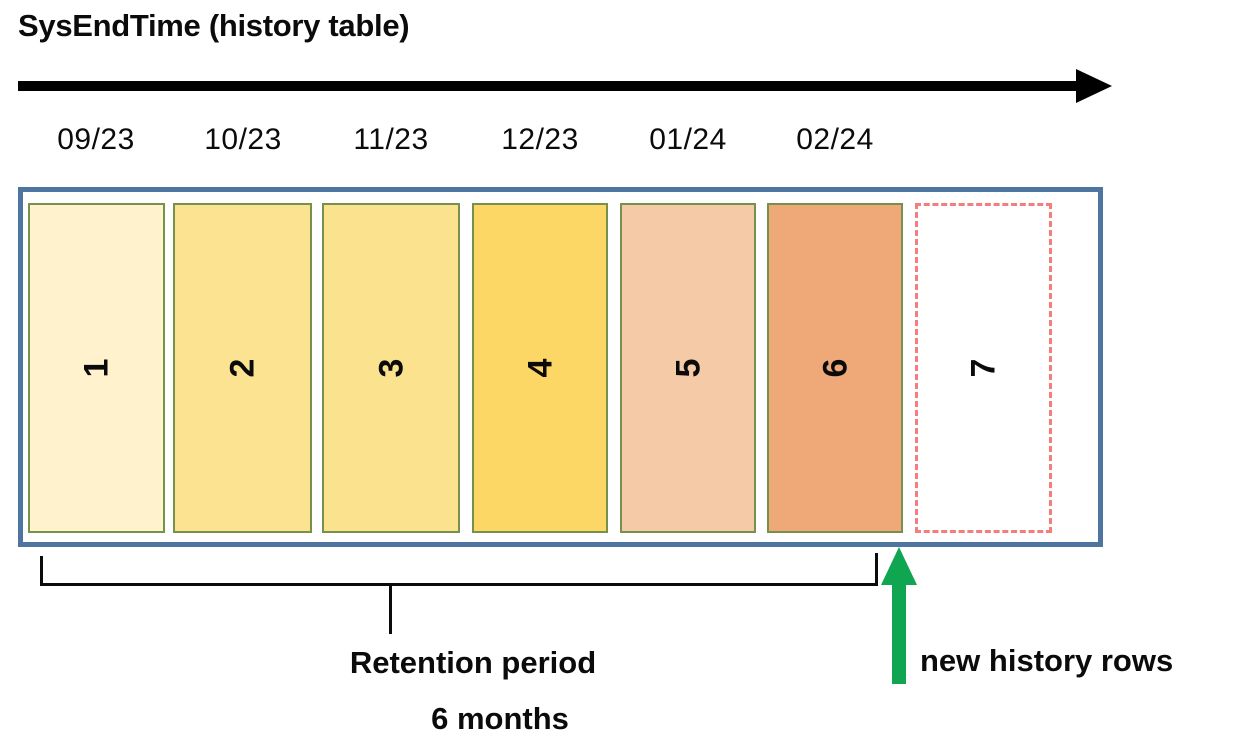  Describe the element at coordinates (243, 139) in the screenshot. I see `month-label-2: 10/23` at that location.